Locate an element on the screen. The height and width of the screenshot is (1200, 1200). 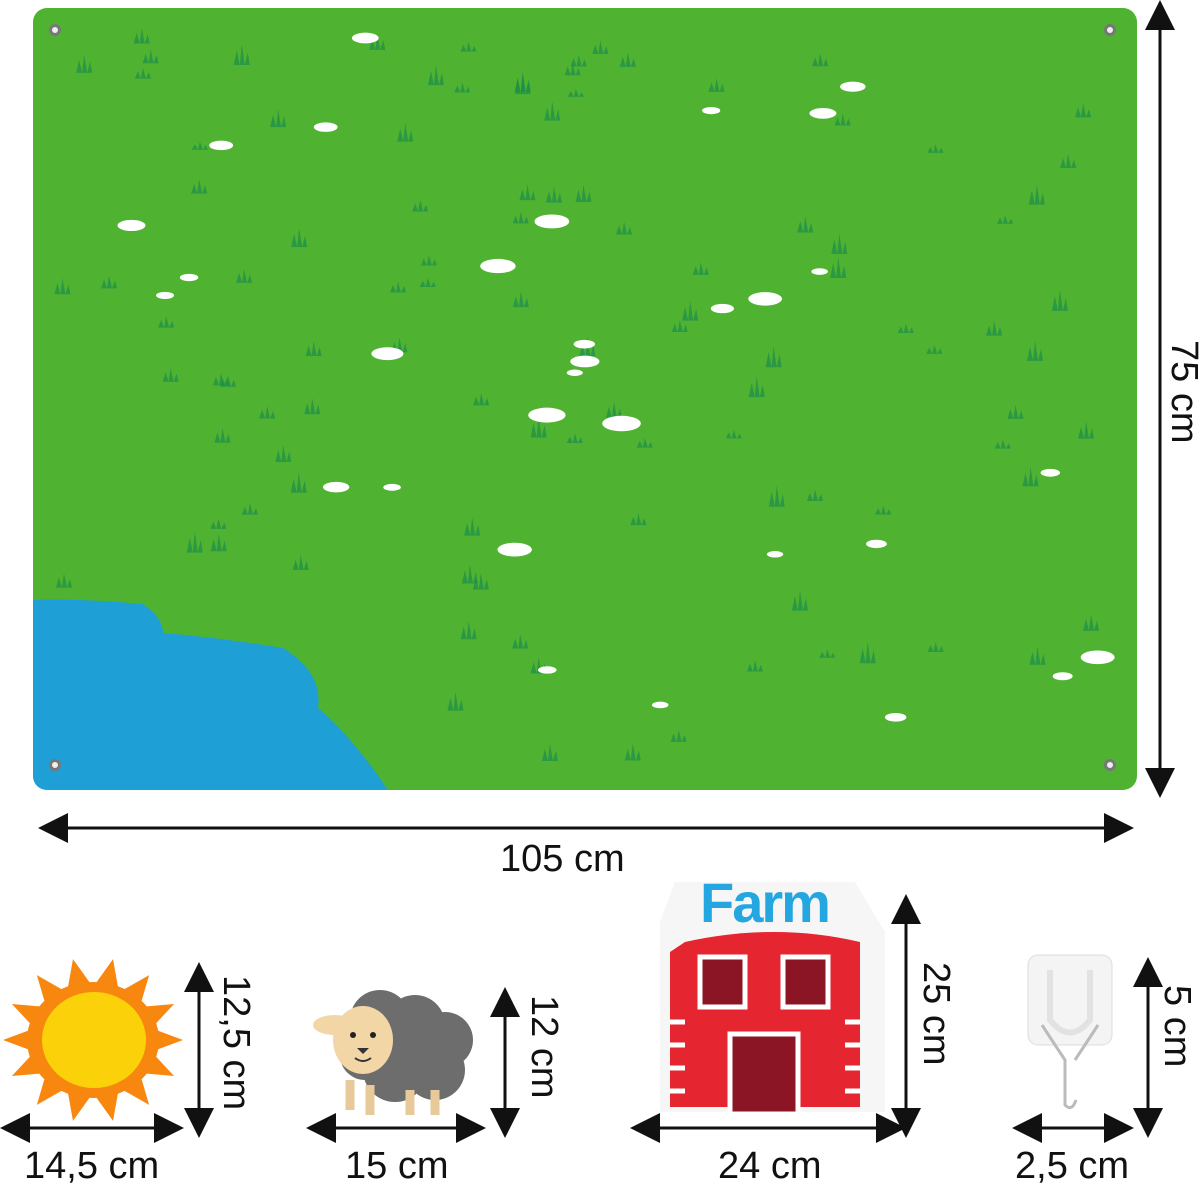
sheep-width-label: 15 cm is located at coordinates (397, 1166).